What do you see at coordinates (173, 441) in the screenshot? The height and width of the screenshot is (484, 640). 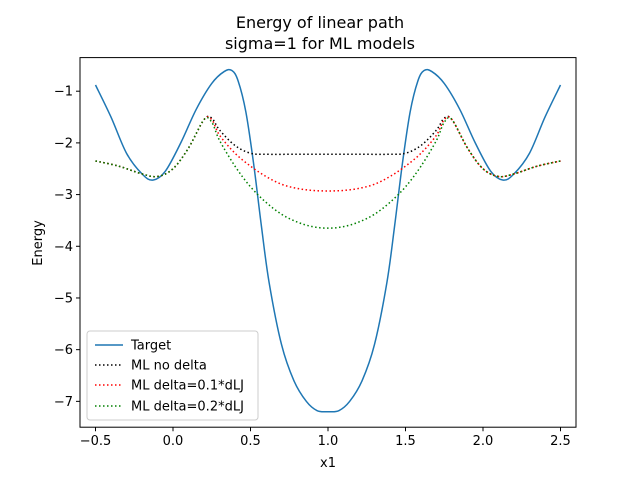 I see `x-tick-label: 0.0` at bounding box center [173, 441].